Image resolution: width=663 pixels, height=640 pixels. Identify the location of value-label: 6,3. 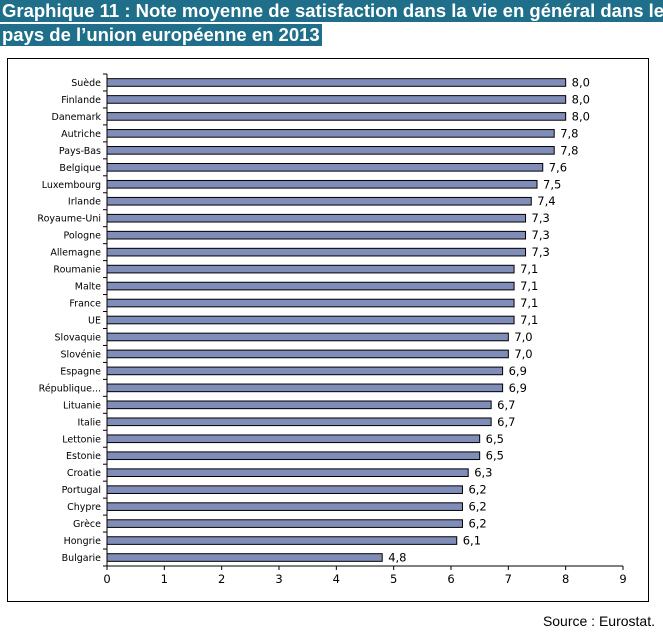
(483, 473).